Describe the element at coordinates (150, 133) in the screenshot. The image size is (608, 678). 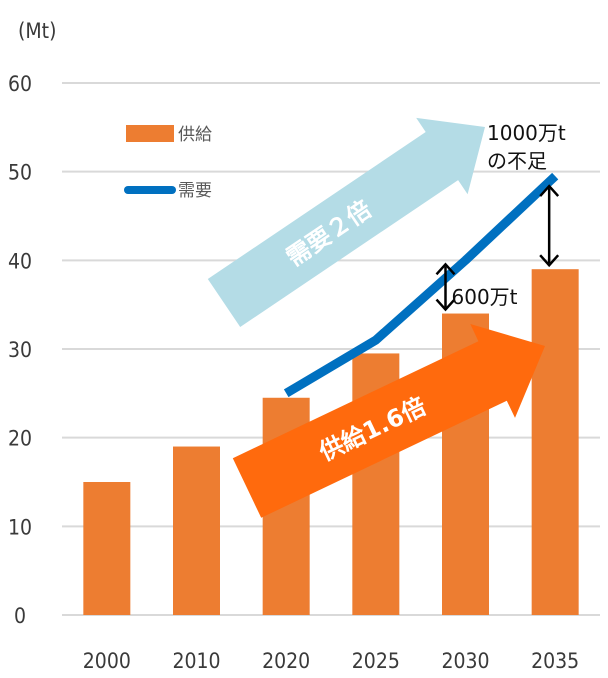
I see `legend-supply-swatch` at that location.